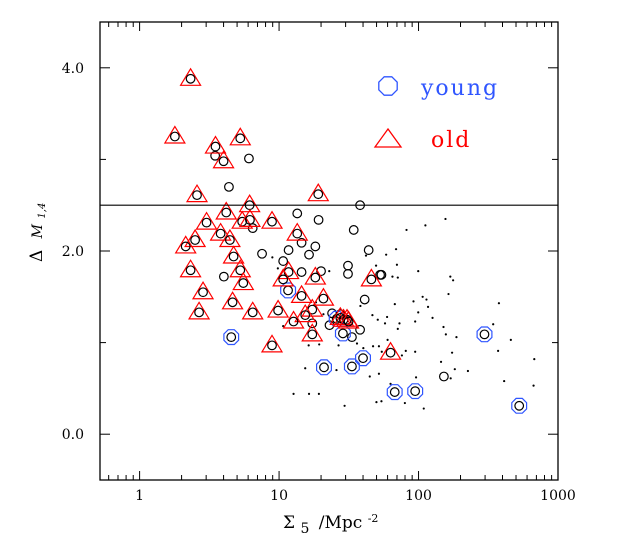  Describe the element at coordinates (37, 256) in the screenshot. I see `y-title-delta: Δ` at that location.